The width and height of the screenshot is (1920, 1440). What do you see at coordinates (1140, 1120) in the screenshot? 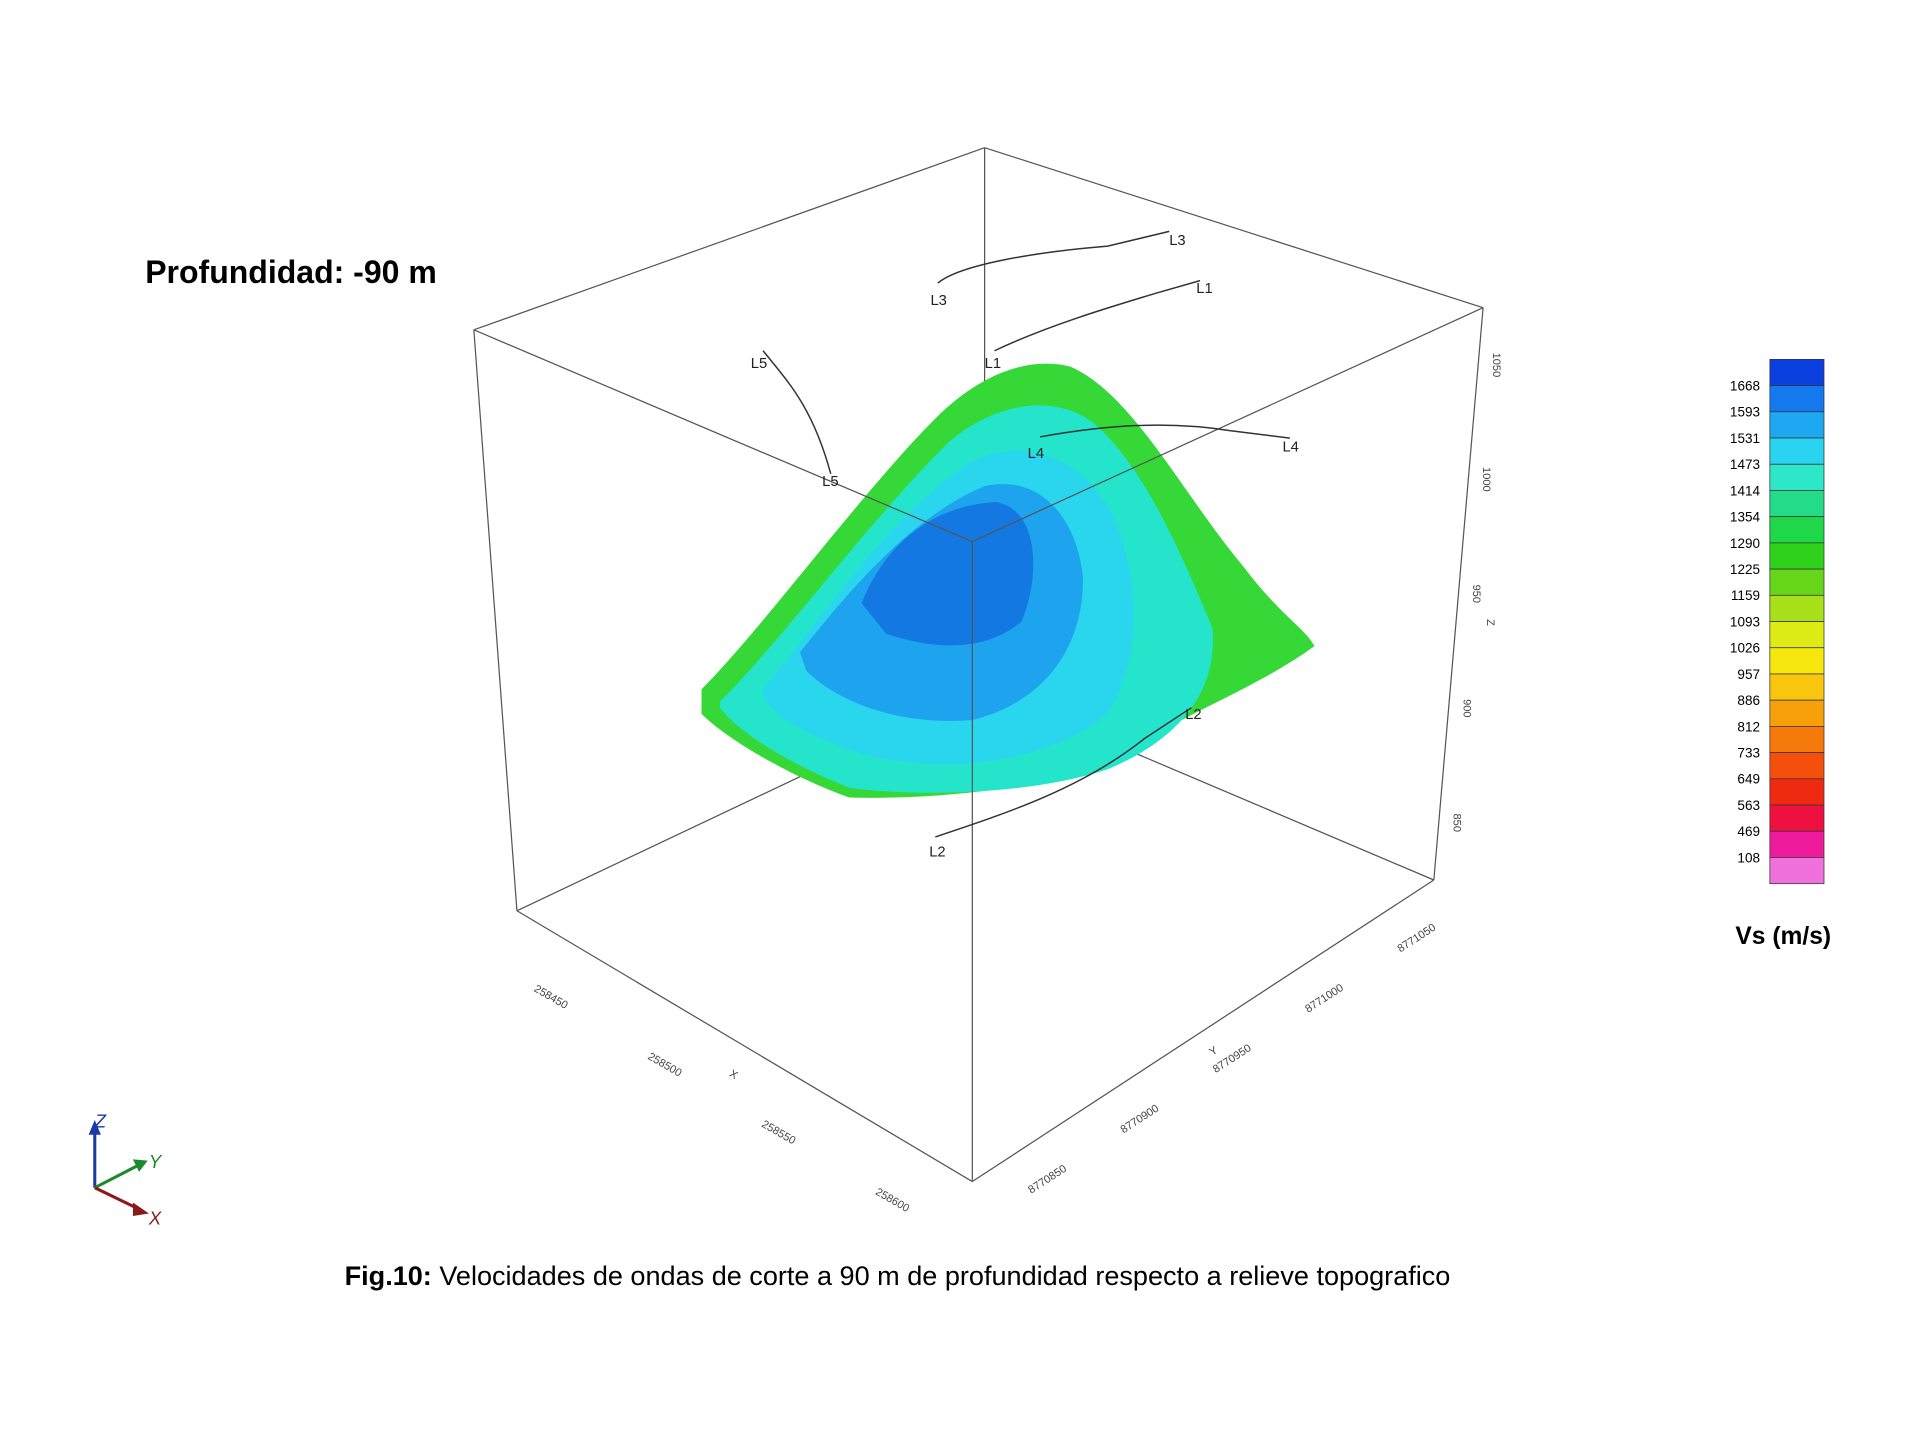
I see `tick-label: 8770900` at bounding box center [1140, 1120].